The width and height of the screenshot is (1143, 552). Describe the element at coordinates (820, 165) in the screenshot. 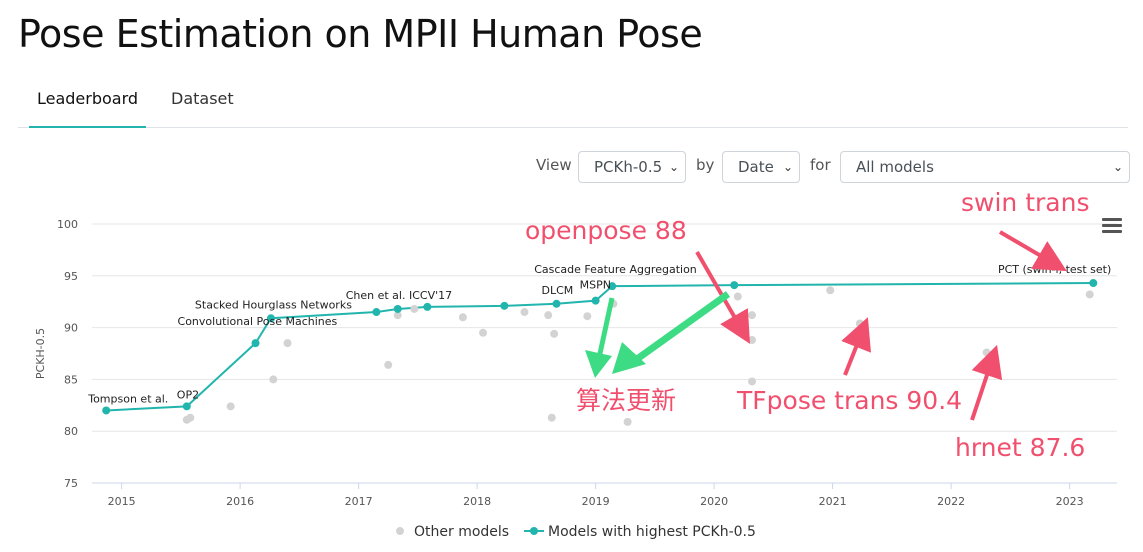

I see `for-label: for` at that location.